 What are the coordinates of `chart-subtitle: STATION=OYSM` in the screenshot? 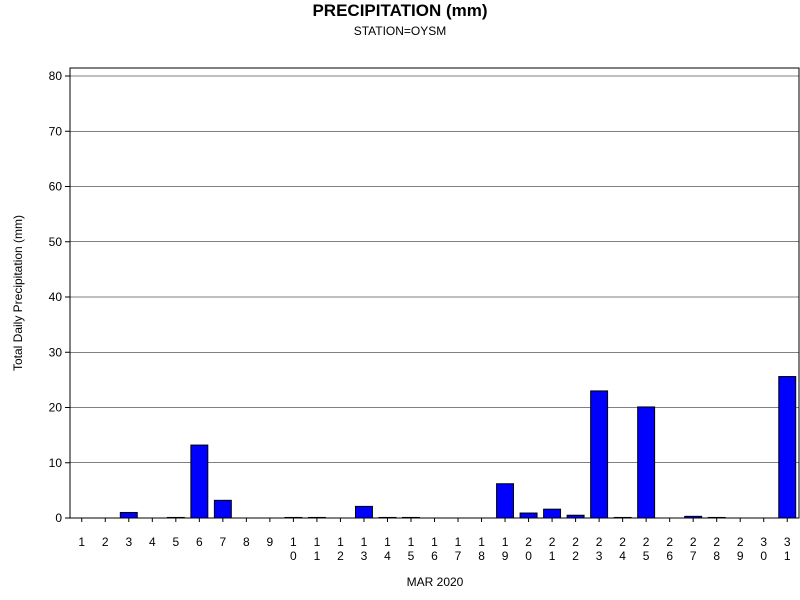 It's located at (400, 31).